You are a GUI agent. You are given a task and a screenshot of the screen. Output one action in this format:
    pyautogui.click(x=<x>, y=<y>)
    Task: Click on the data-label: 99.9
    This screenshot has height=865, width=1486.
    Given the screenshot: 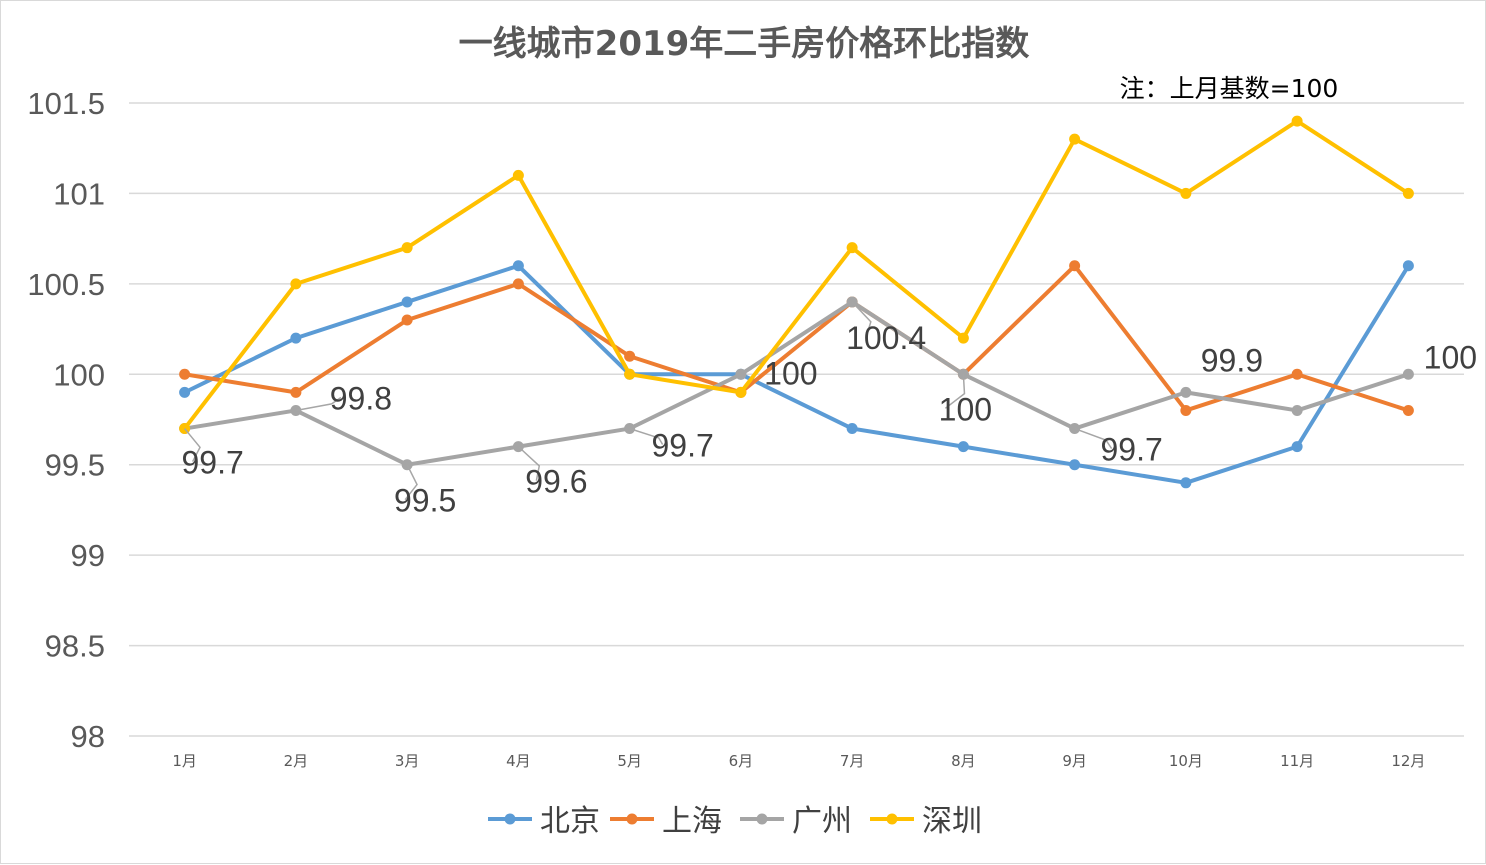 What is the action you would take?
    pyautogui.click(x=1232, y=360)
    